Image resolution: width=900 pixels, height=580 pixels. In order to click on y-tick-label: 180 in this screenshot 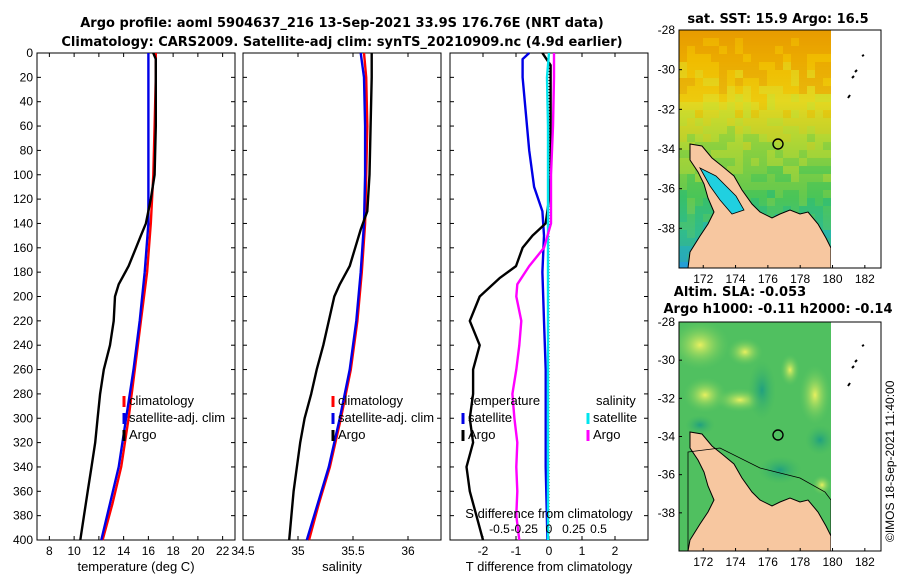, I will do `click(23, 272)`.